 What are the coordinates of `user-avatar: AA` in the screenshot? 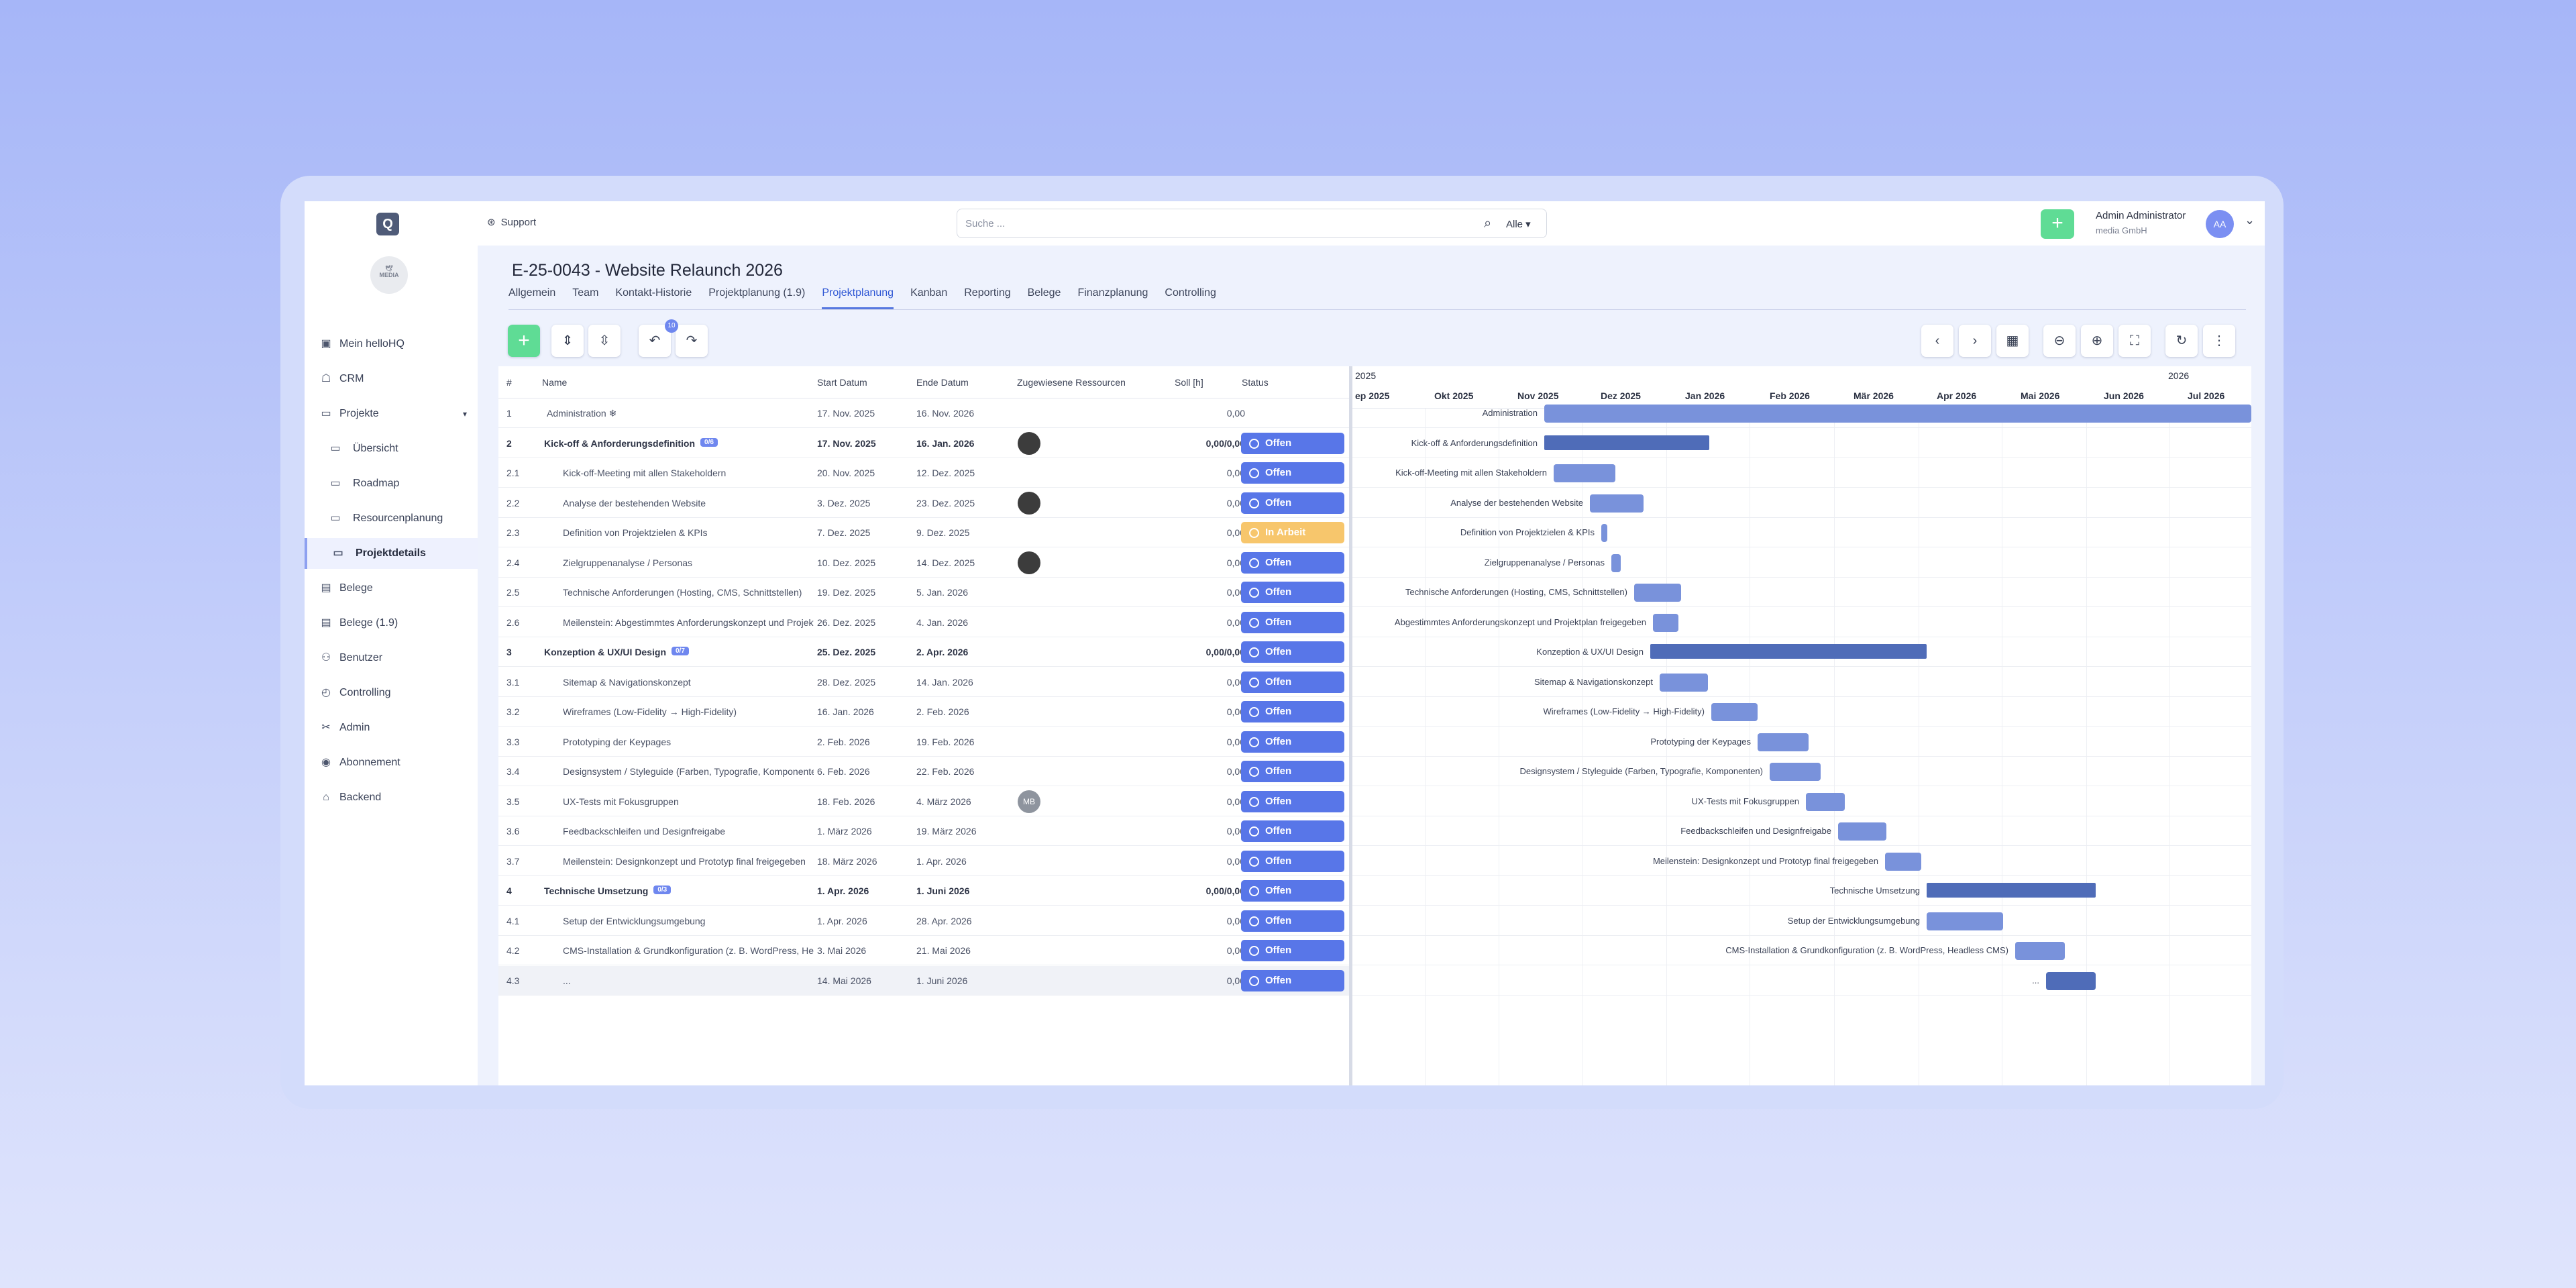 It's located at (2220, 224).